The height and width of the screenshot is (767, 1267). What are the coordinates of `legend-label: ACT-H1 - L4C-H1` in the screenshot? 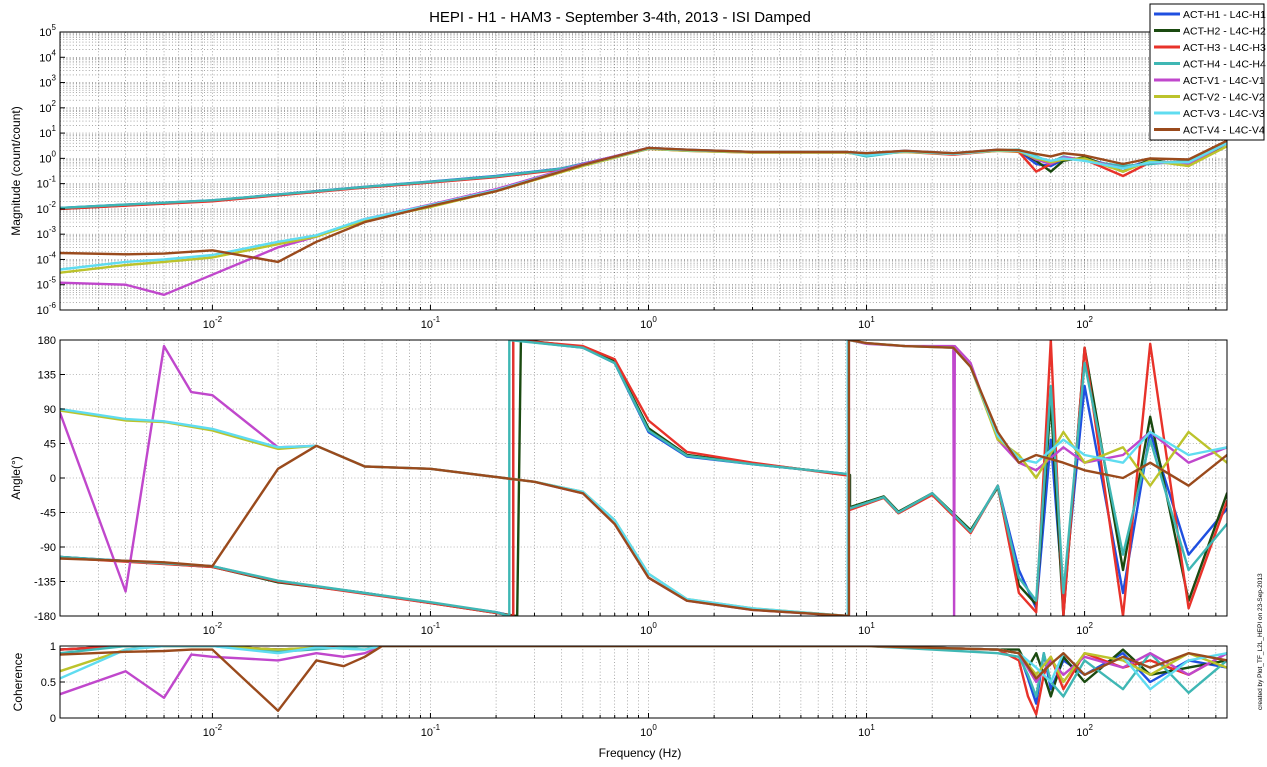 It's located at (1224, 15).